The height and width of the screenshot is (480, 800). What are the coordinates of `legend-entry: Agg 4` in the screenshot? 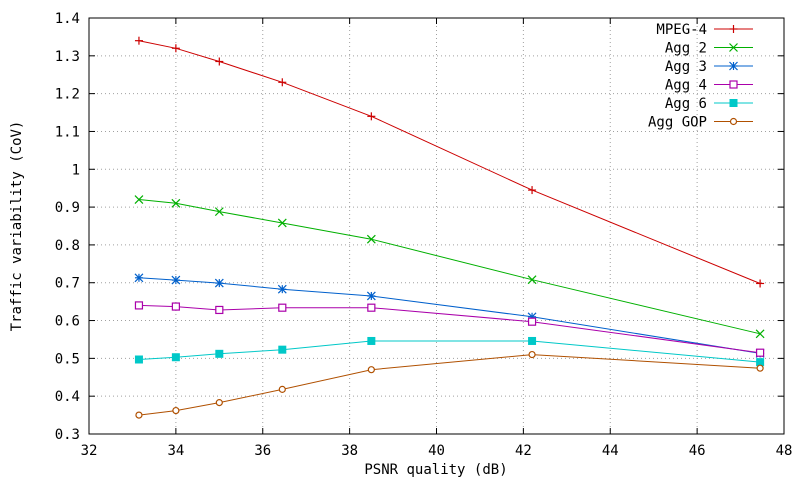 It's located at (709, 86).